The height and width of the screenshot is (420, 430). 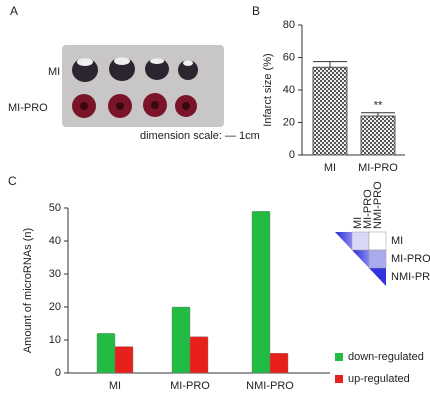 I want to click on y-axis-label: Infarct size (%), so click(x=268, y=89).